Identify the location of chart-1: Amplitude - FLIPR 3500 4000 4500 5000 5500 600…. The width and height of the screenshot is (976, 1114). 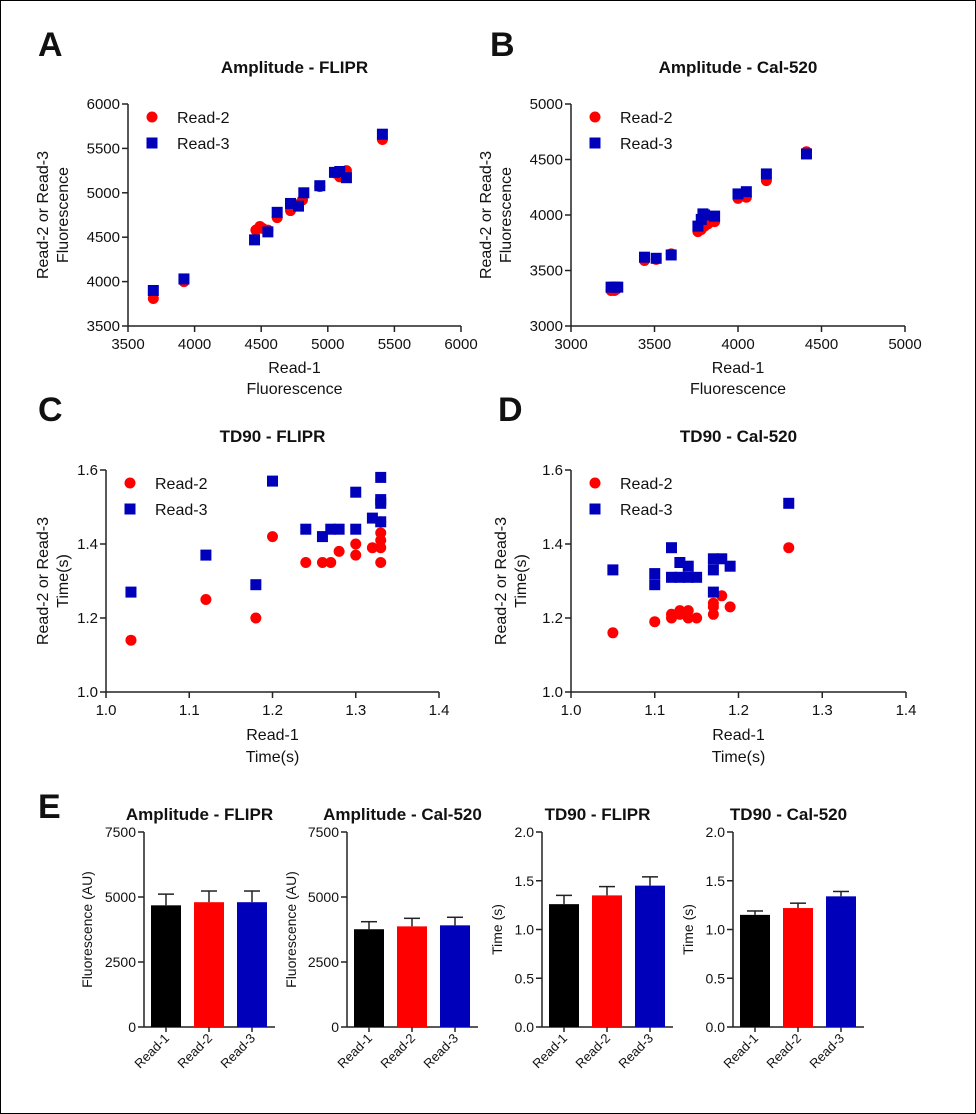
(256, 228).